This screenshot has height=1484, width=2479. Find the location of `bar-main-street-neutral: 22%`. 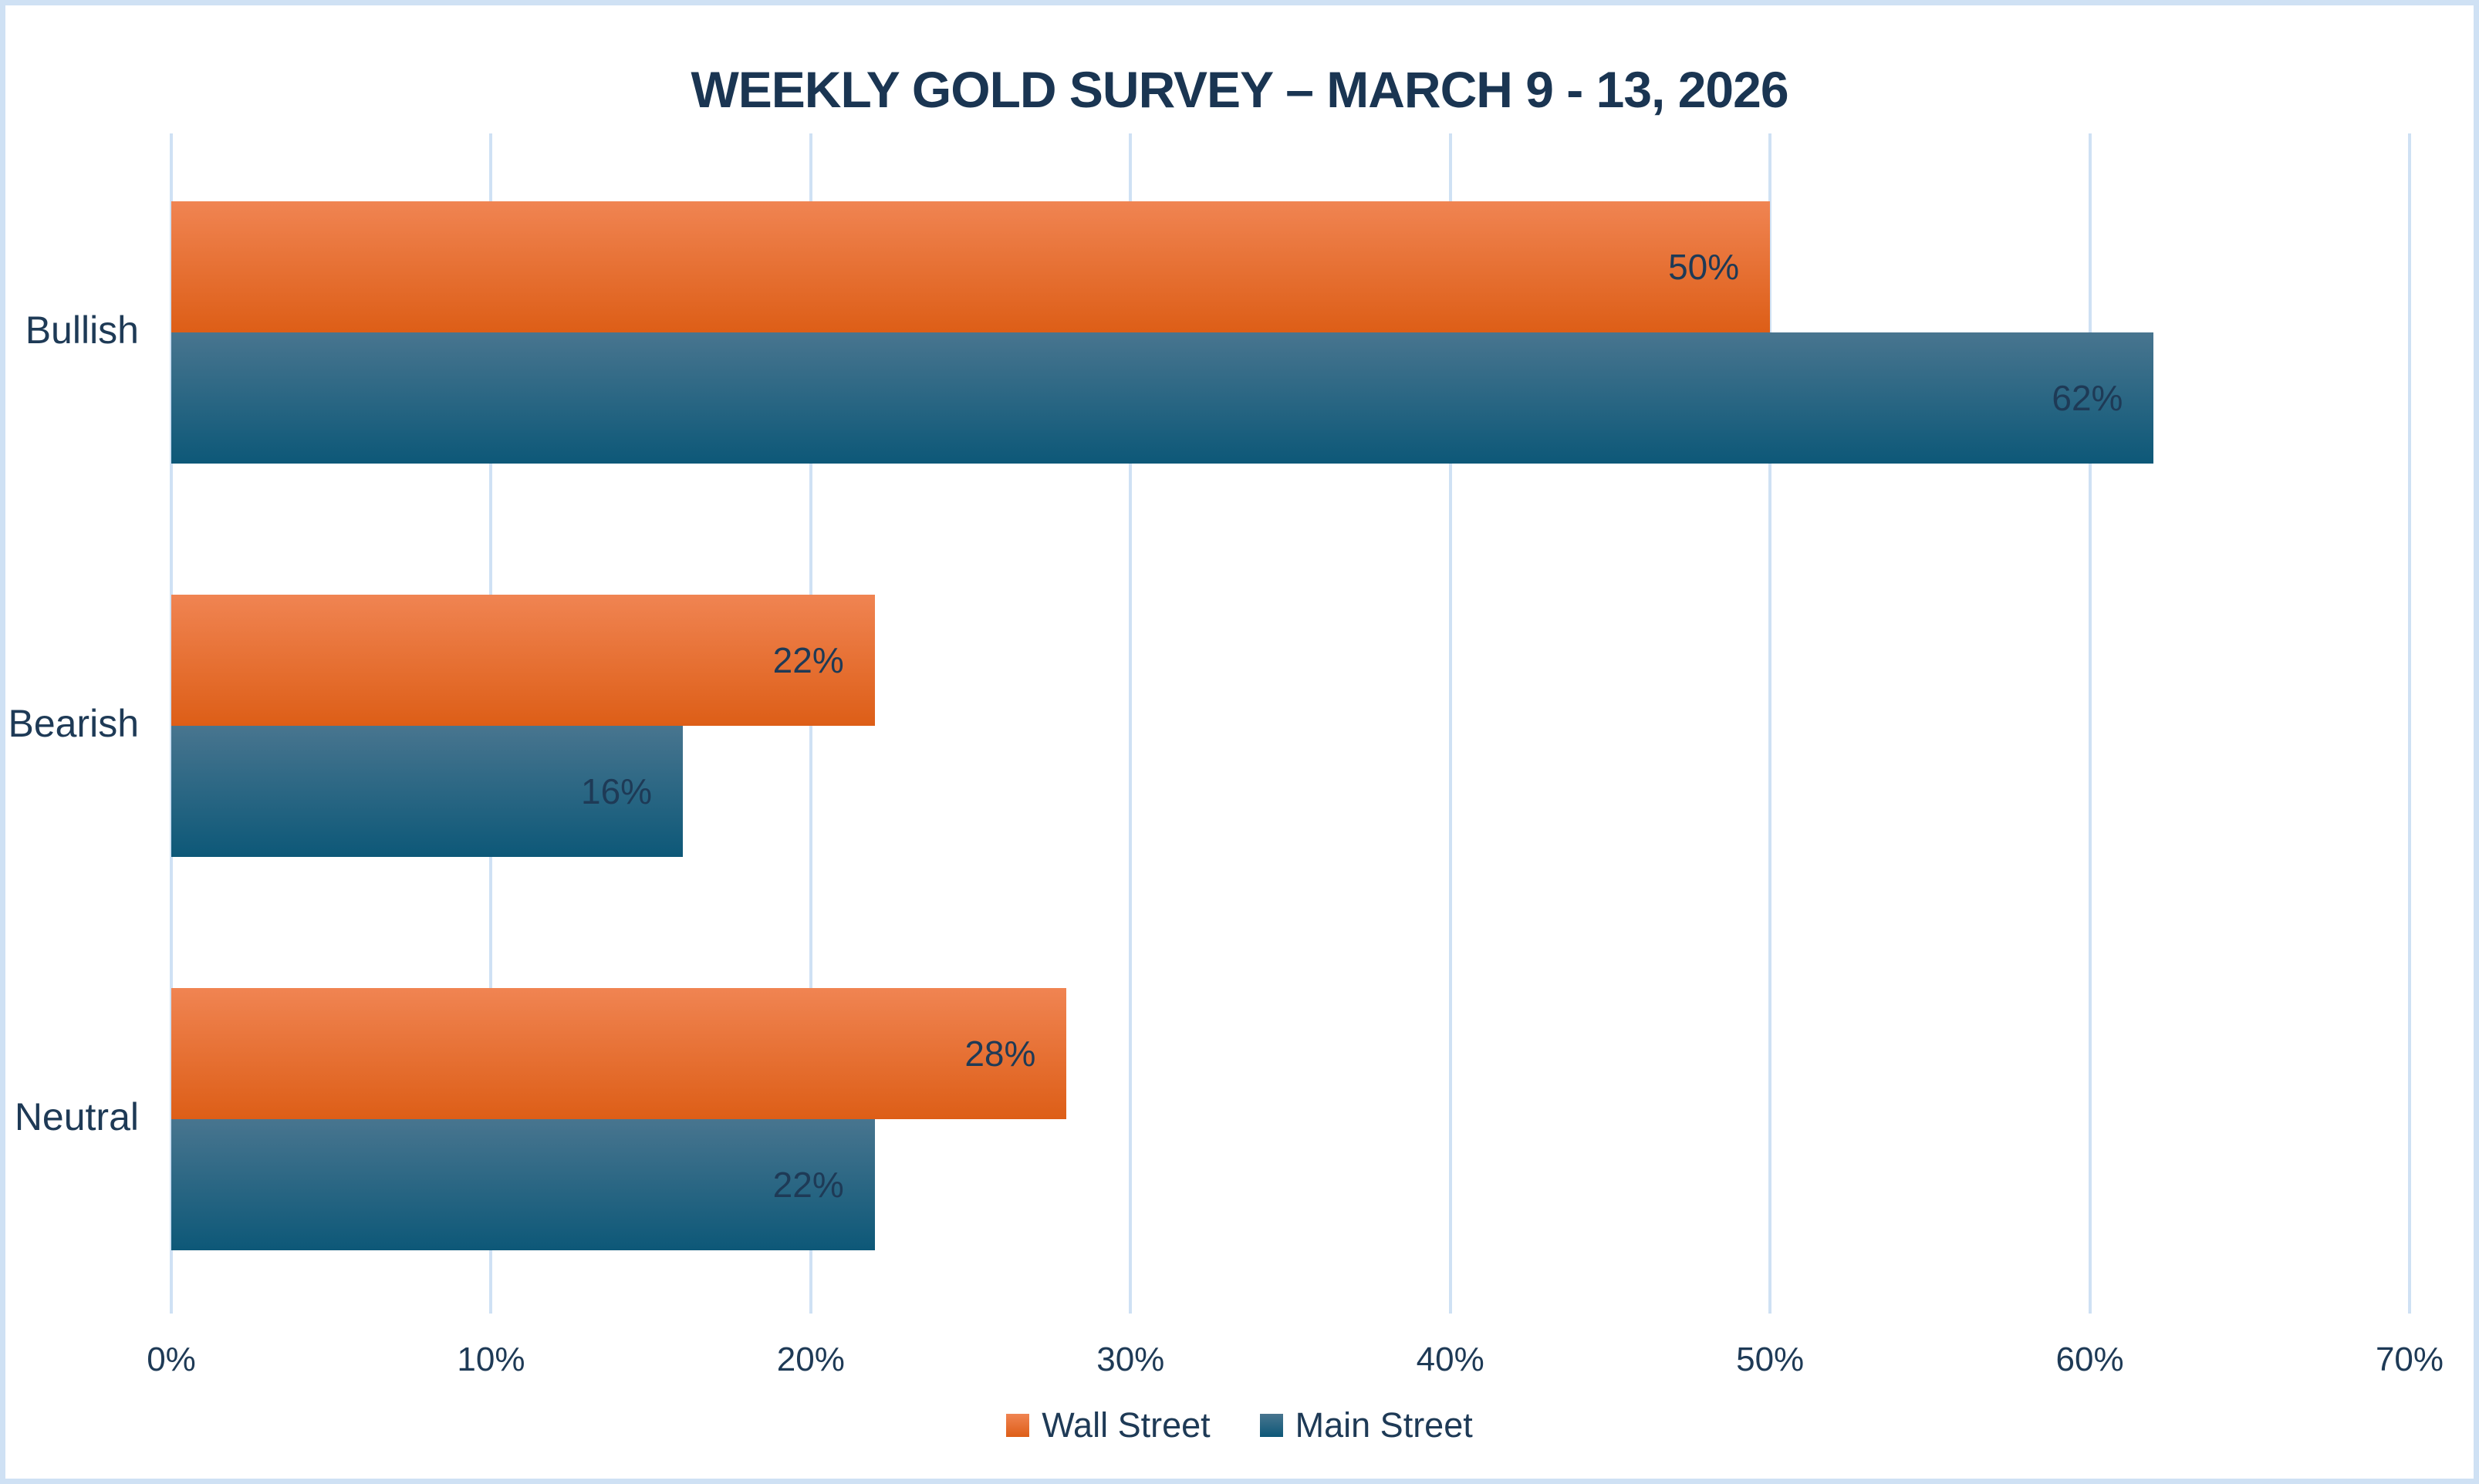

bar-main-street-neutral: 22% is located at coordinates (523, 1184).